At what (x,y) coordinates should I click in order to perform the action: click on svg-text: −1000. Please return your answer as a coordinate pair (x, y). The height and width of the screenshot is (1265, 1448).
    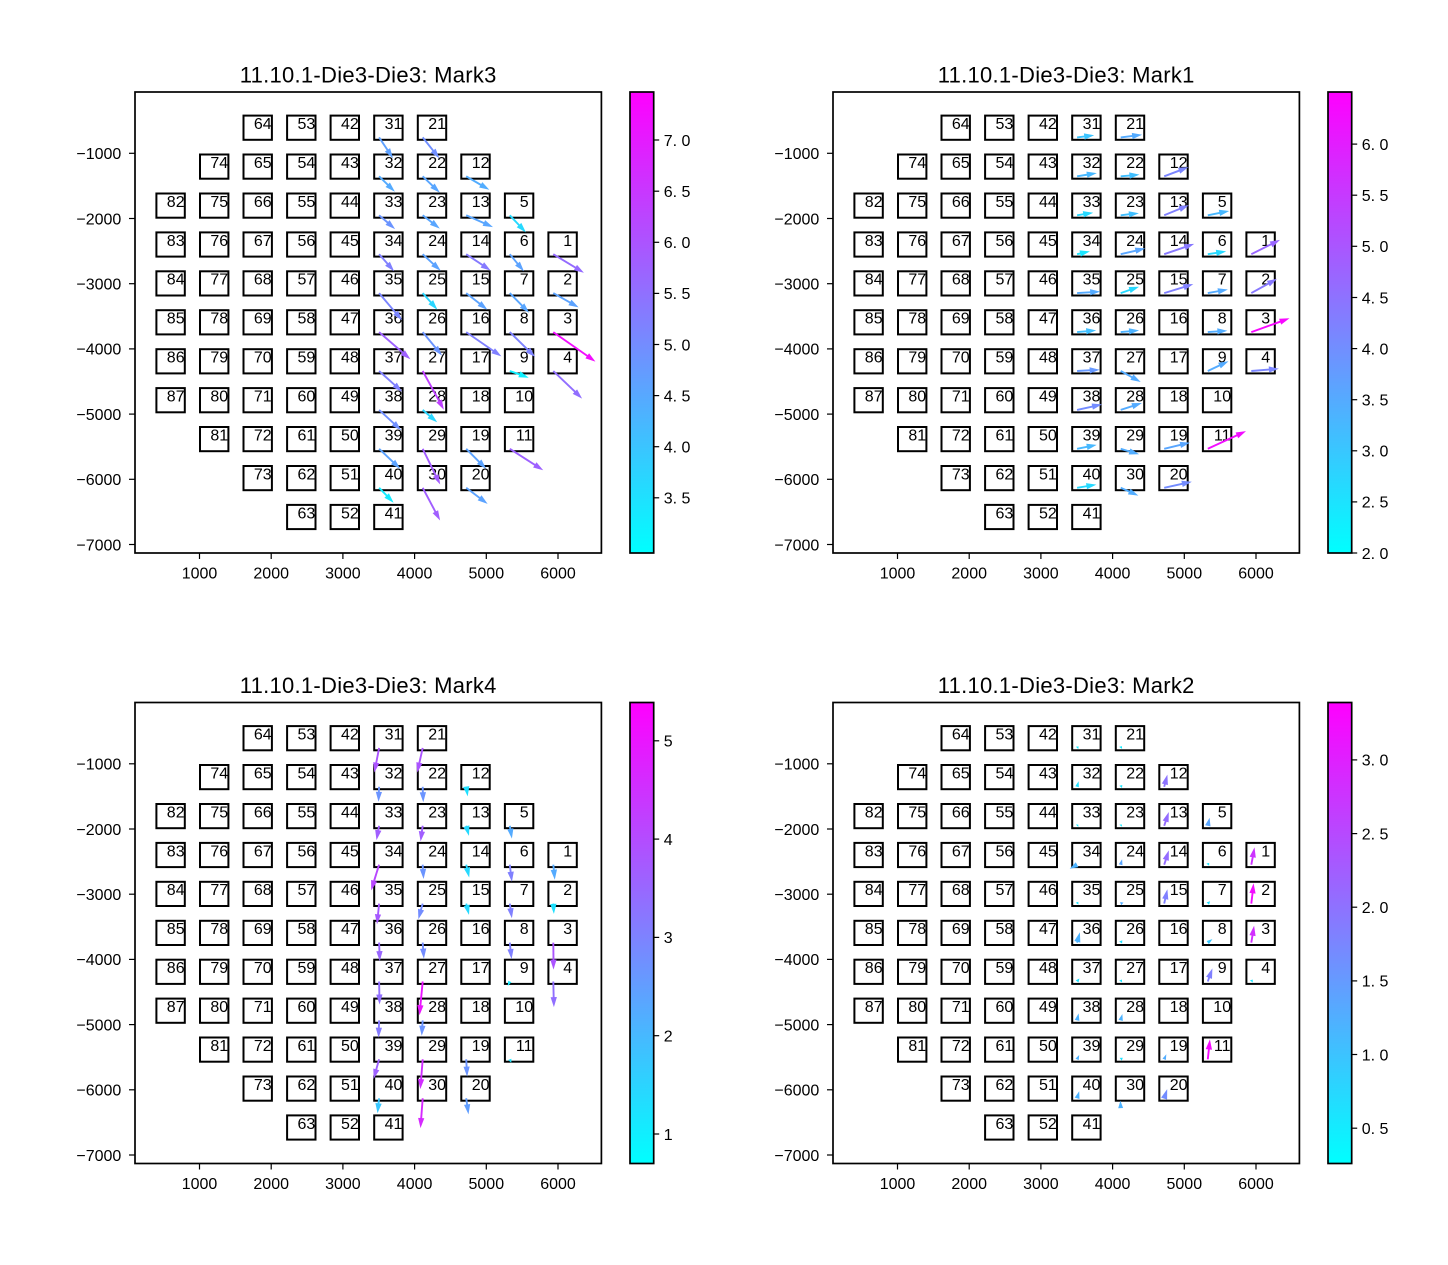
    Looking at the image, I should click on (98, 765).